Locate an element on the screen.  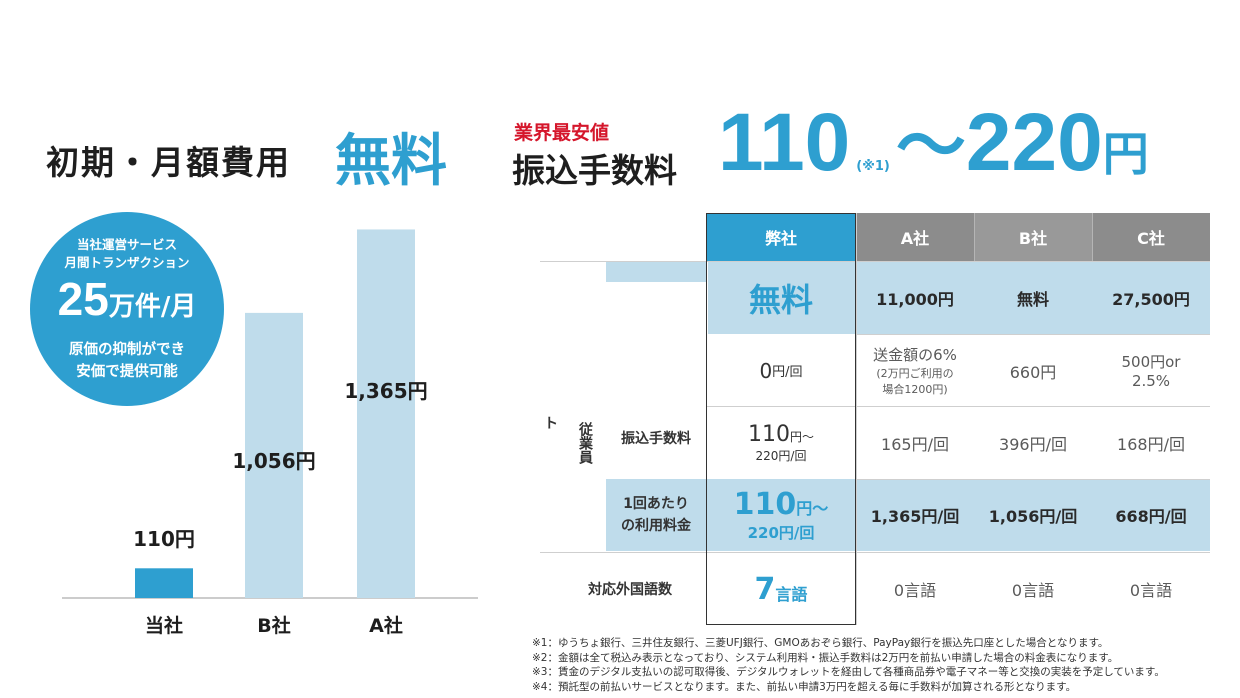
row4-ours-num: 110 is located at coordinates (765, 504).